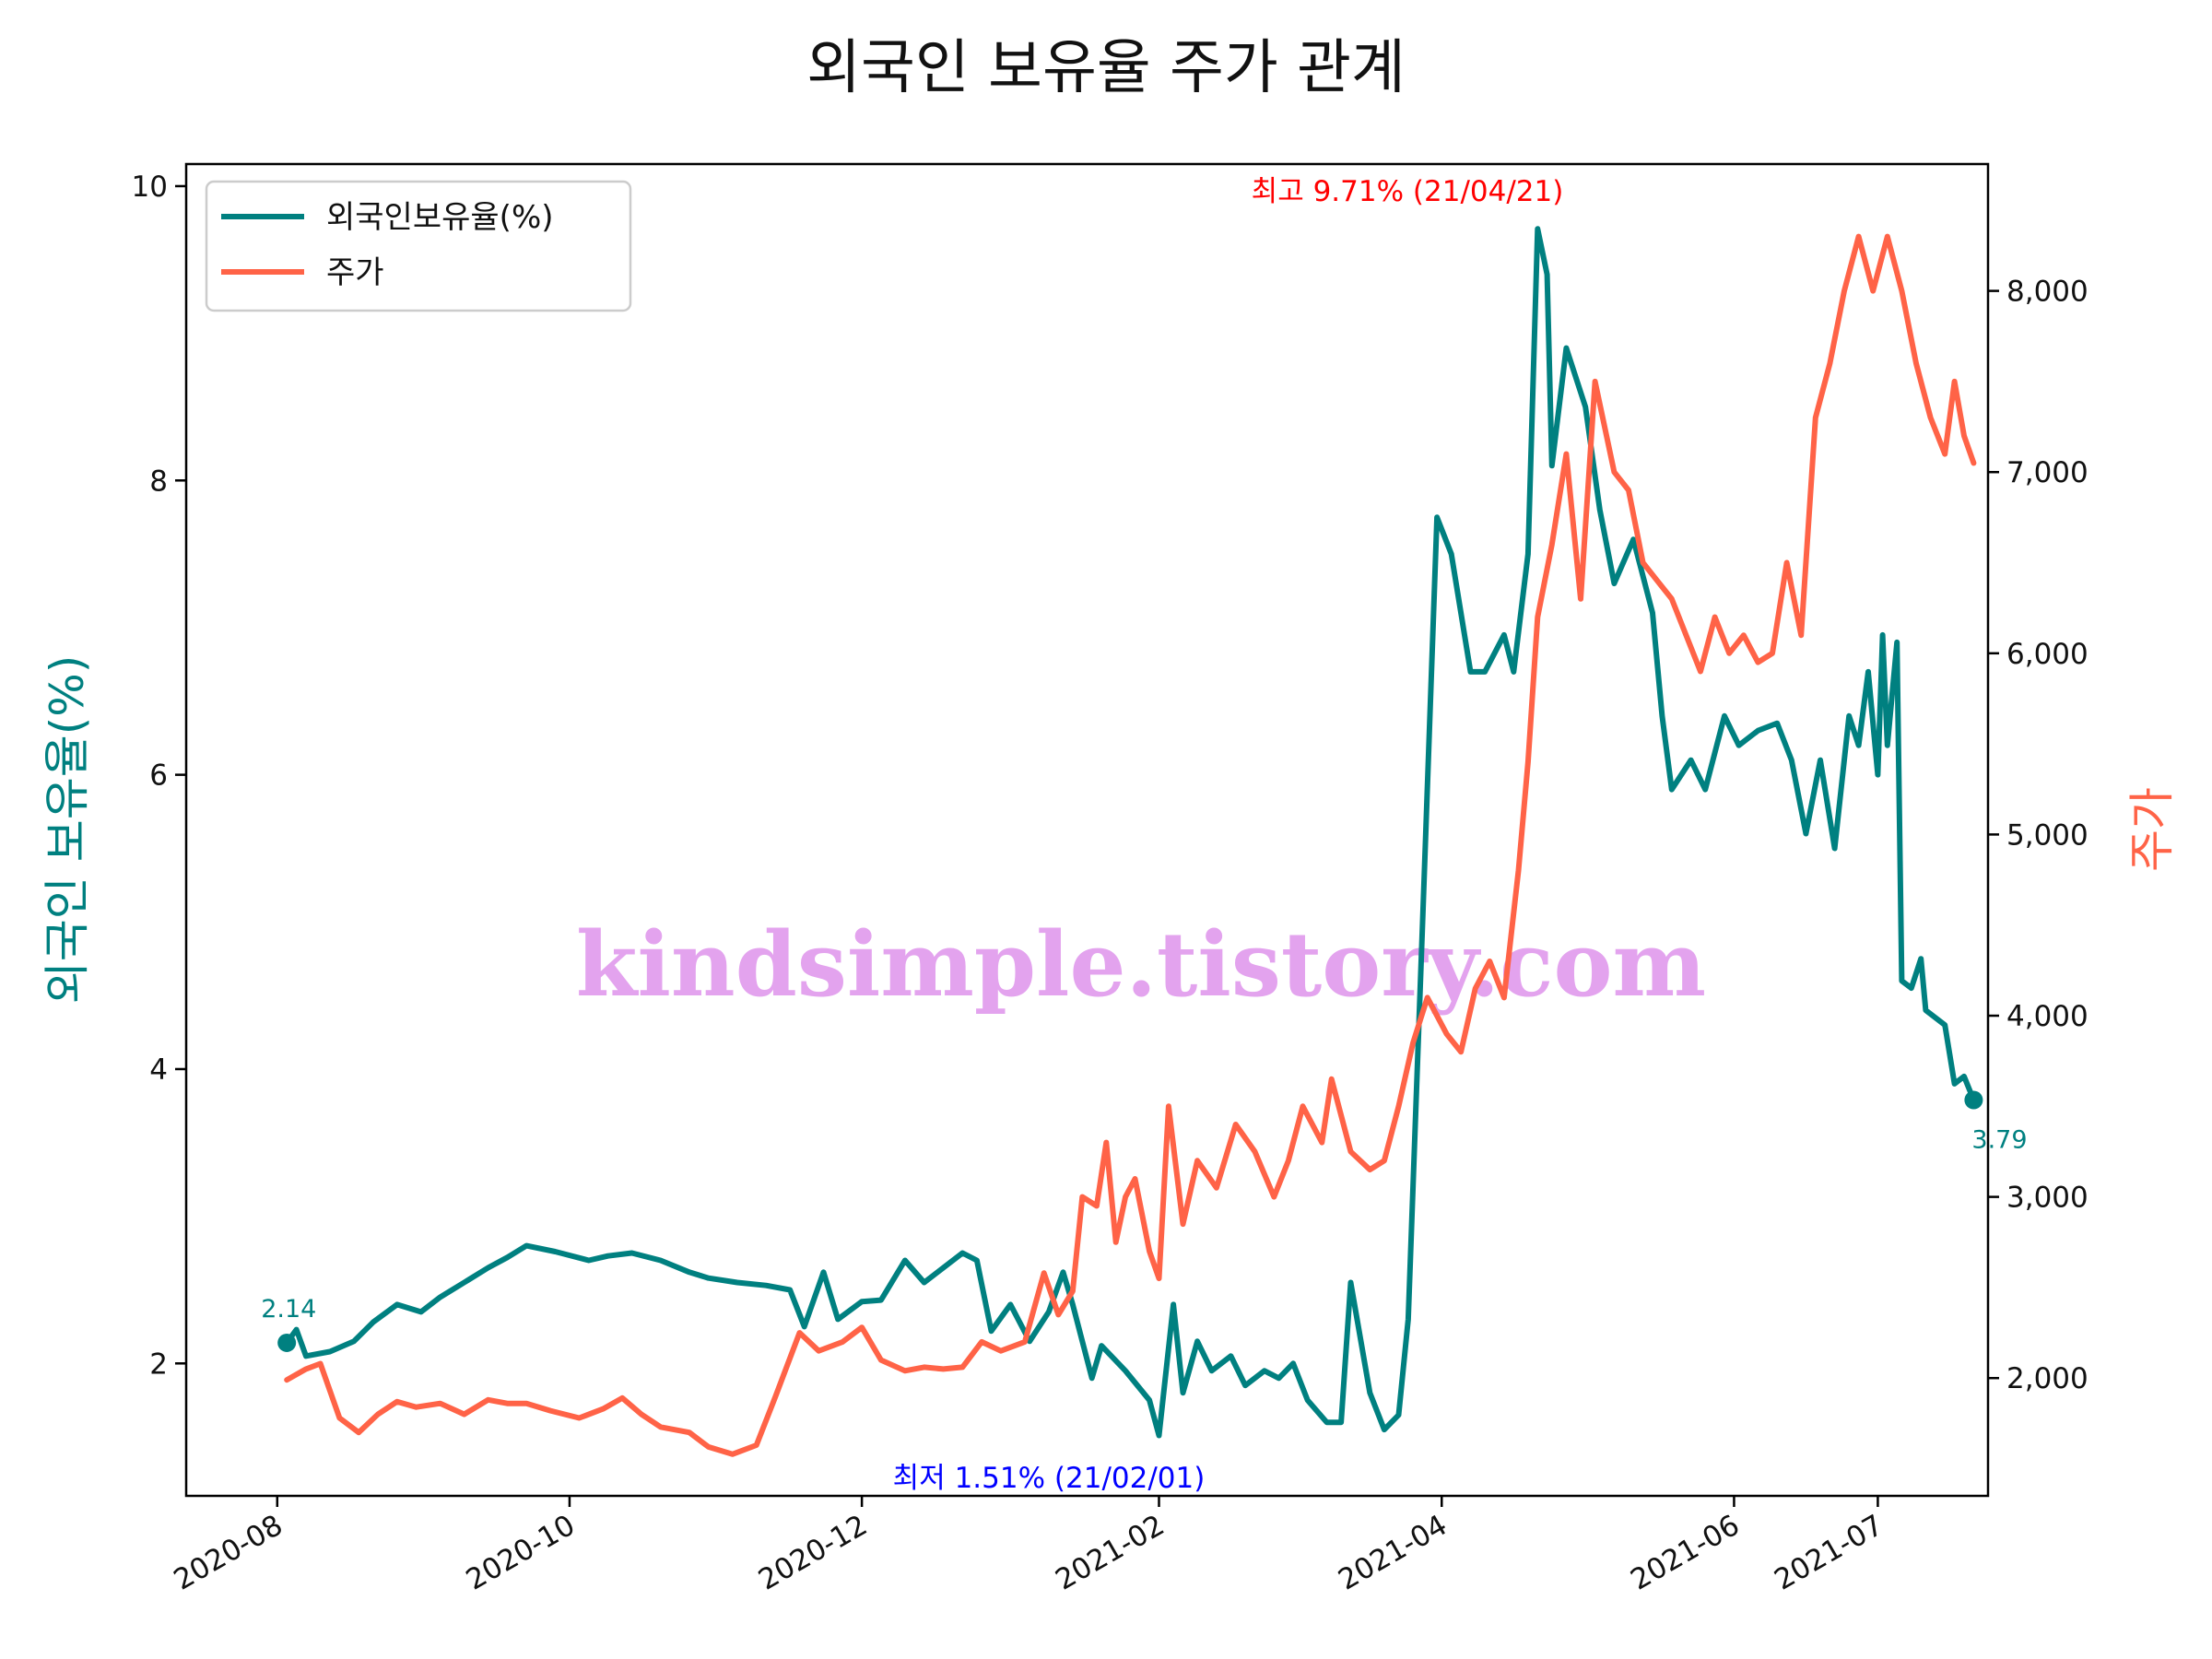 The image size is (2212, 1659). What do you see at coordinates (1049, 1478) in the screenshot?
I see `min-annotation: 최저 1.51% (21/02/01)` at bounding box center [1049, 1478].